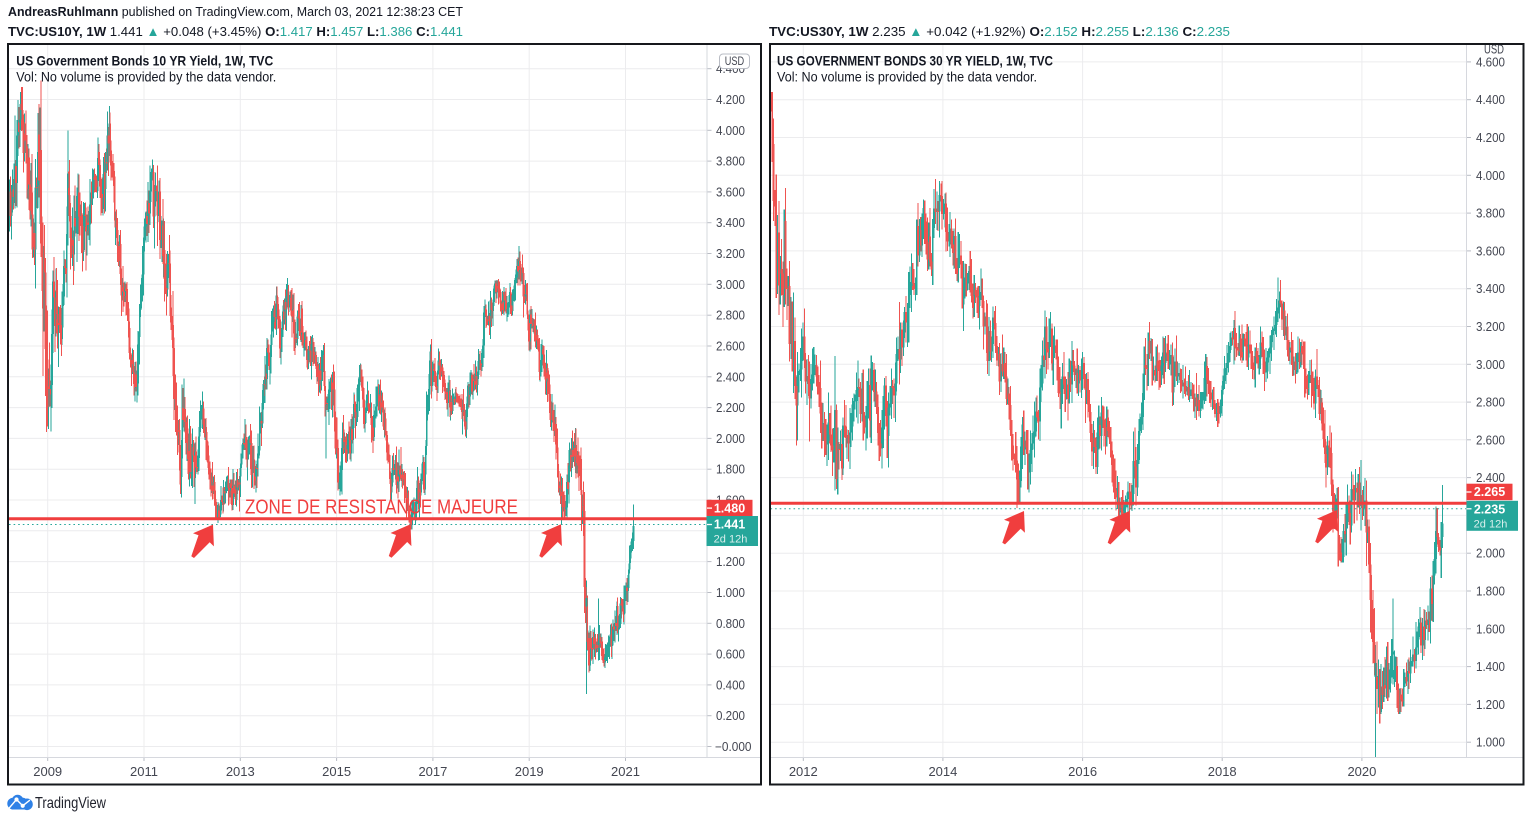 The image size is (1527, 824). What do you see at coordinates (336, 771) in the screenshot?
I see `svg-text: 2015` at bounding box center [336, 771].